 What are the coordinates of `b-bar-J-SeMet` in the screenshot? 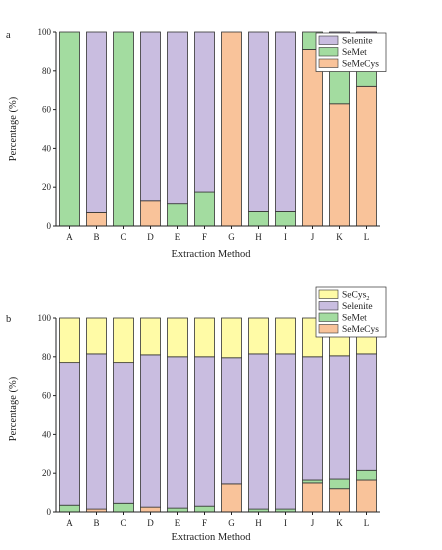 It's located at (312, 481).